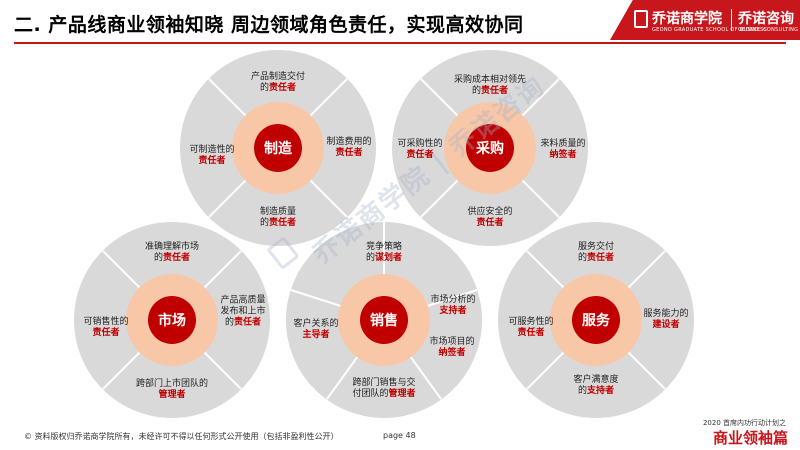 This screenshot has width=800, height=450. What do you see at coordinates (666, 319) in the screenshot?
I see `segment-label: 服务能力的 建设者` at bounding box center [666, 319].